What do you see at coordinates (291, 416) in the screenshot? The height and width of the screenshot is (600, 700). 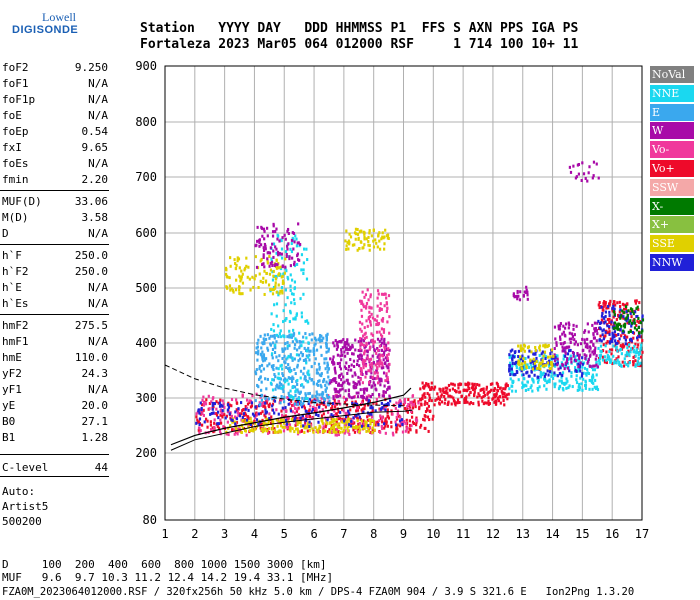 I see `o-trace-line` at bounding box center [291, 416].